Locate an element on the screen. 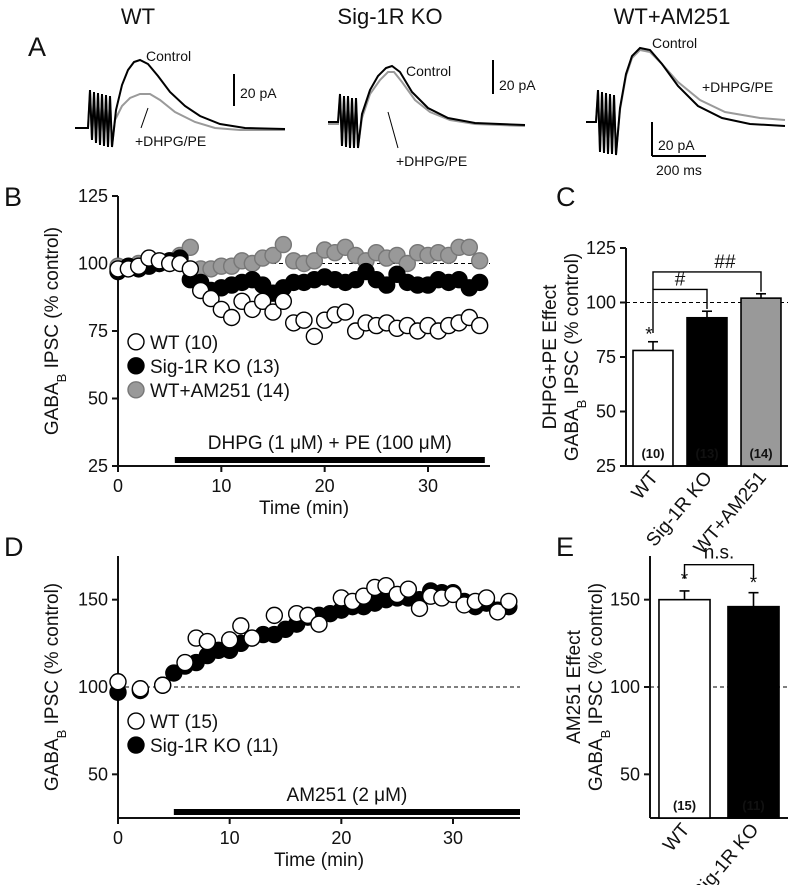 The height and width of the screenshot is (885, 797). panel-e-ylabel: GABAB IPSC (% control) is located at coordinates (599, 687).